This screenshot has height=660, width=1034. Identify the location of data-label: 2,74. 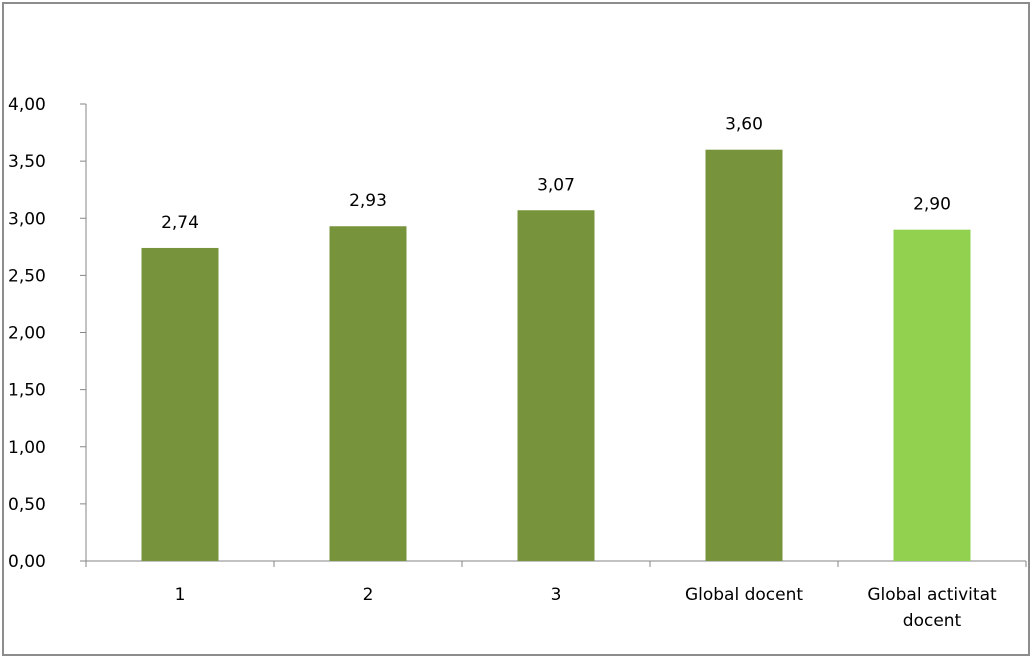
(180, 223).